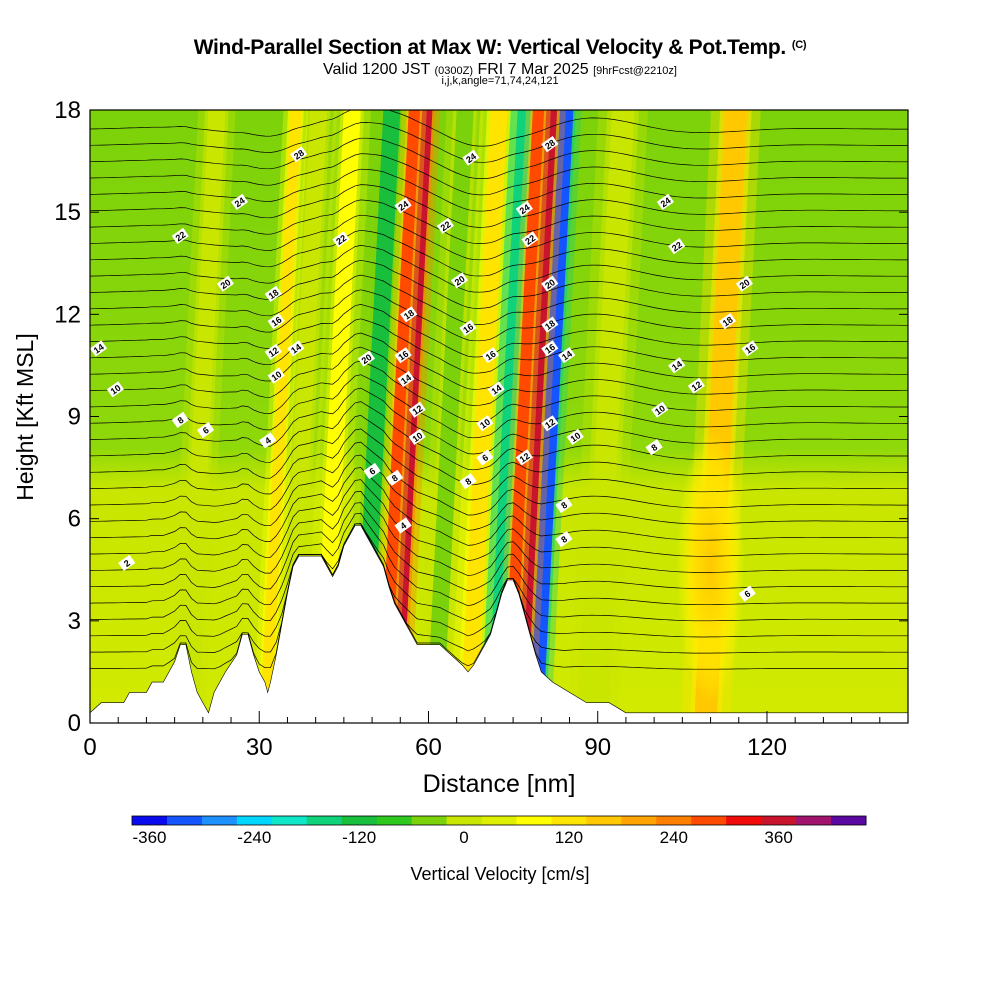 The image size is (1000, 1000). I want to click on colorbar: -360 -240 -120 0 120 240 360, so click(499, 831).